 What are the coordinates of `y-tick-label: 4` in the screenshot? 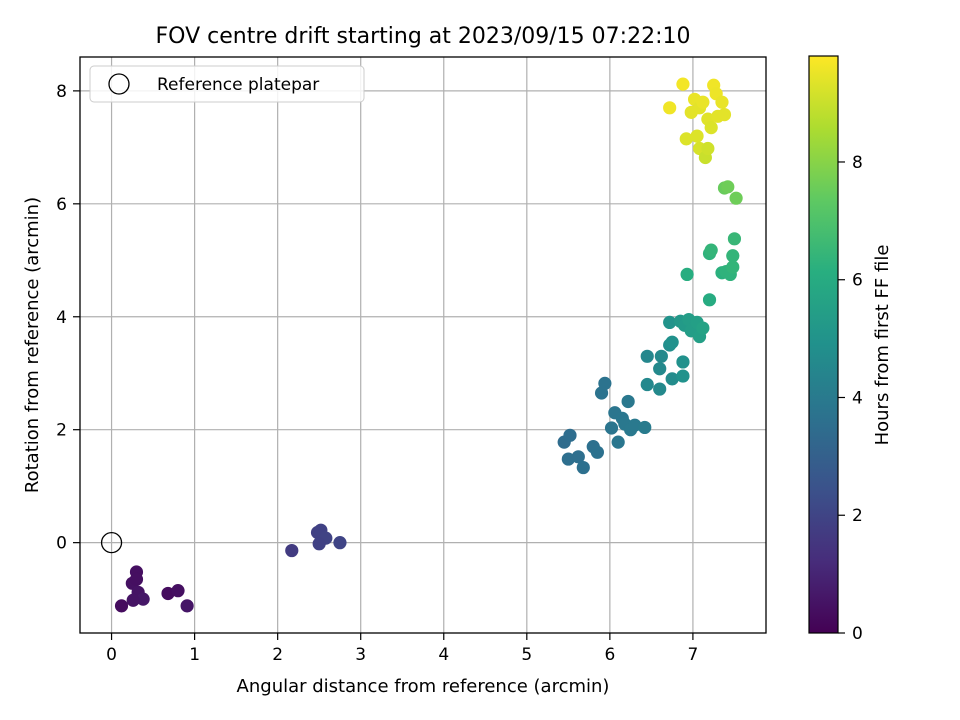 It's located at (61, 318).